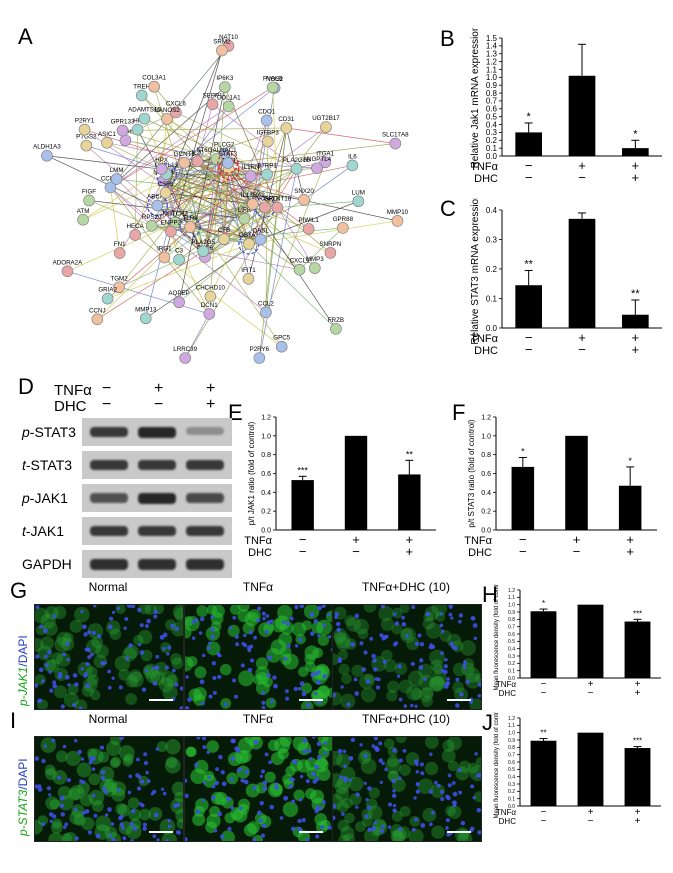 The height and width of the screenshot is (873, 673). Describe the element at coordinates (47, 564) in the screenshot. I see `blot-protein-label: GAPDH` at that location.